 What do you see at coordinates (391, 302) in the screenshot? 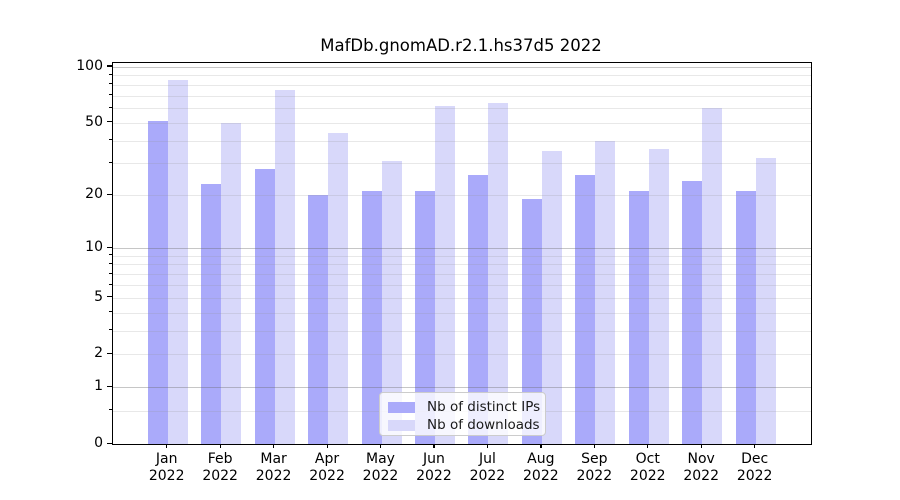
I see `bar-downloads-may` at bounding box center [391, 302].